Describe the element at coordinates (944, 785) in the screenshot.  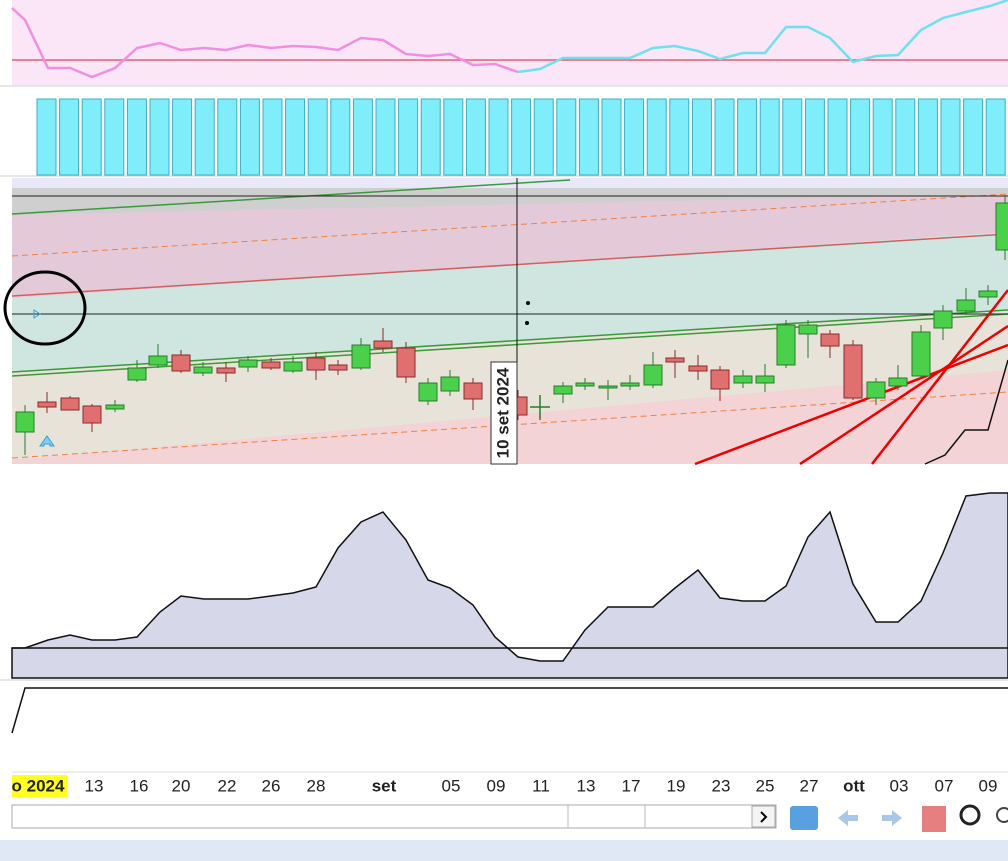
I see `date-label: 07` at that location.